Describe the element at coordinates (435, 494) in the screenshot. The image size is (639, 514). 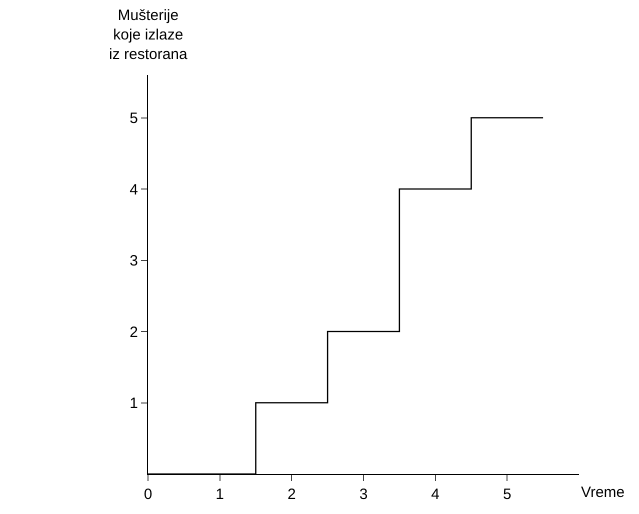
I see `x-tick-label: 4` at that location.